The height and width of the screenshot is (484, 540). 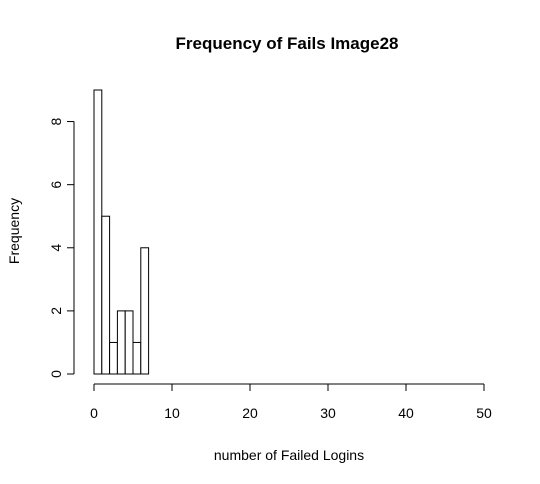 What do you see at coordinates (172, 413) in the screenshot?
I see `x-tick-label: 10` at bounding box center [172, 413].